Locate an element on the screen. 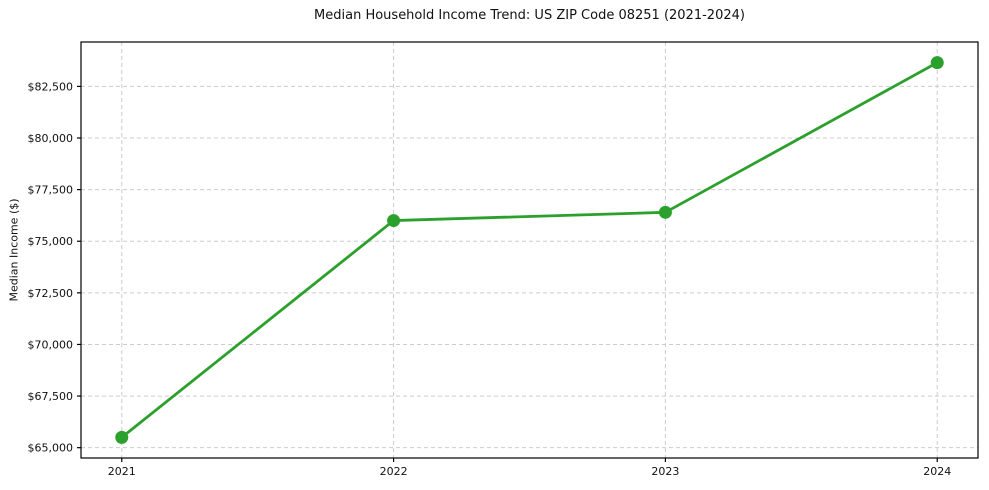  y-tick-label: $65,000 is located at coordinates (51, 448).